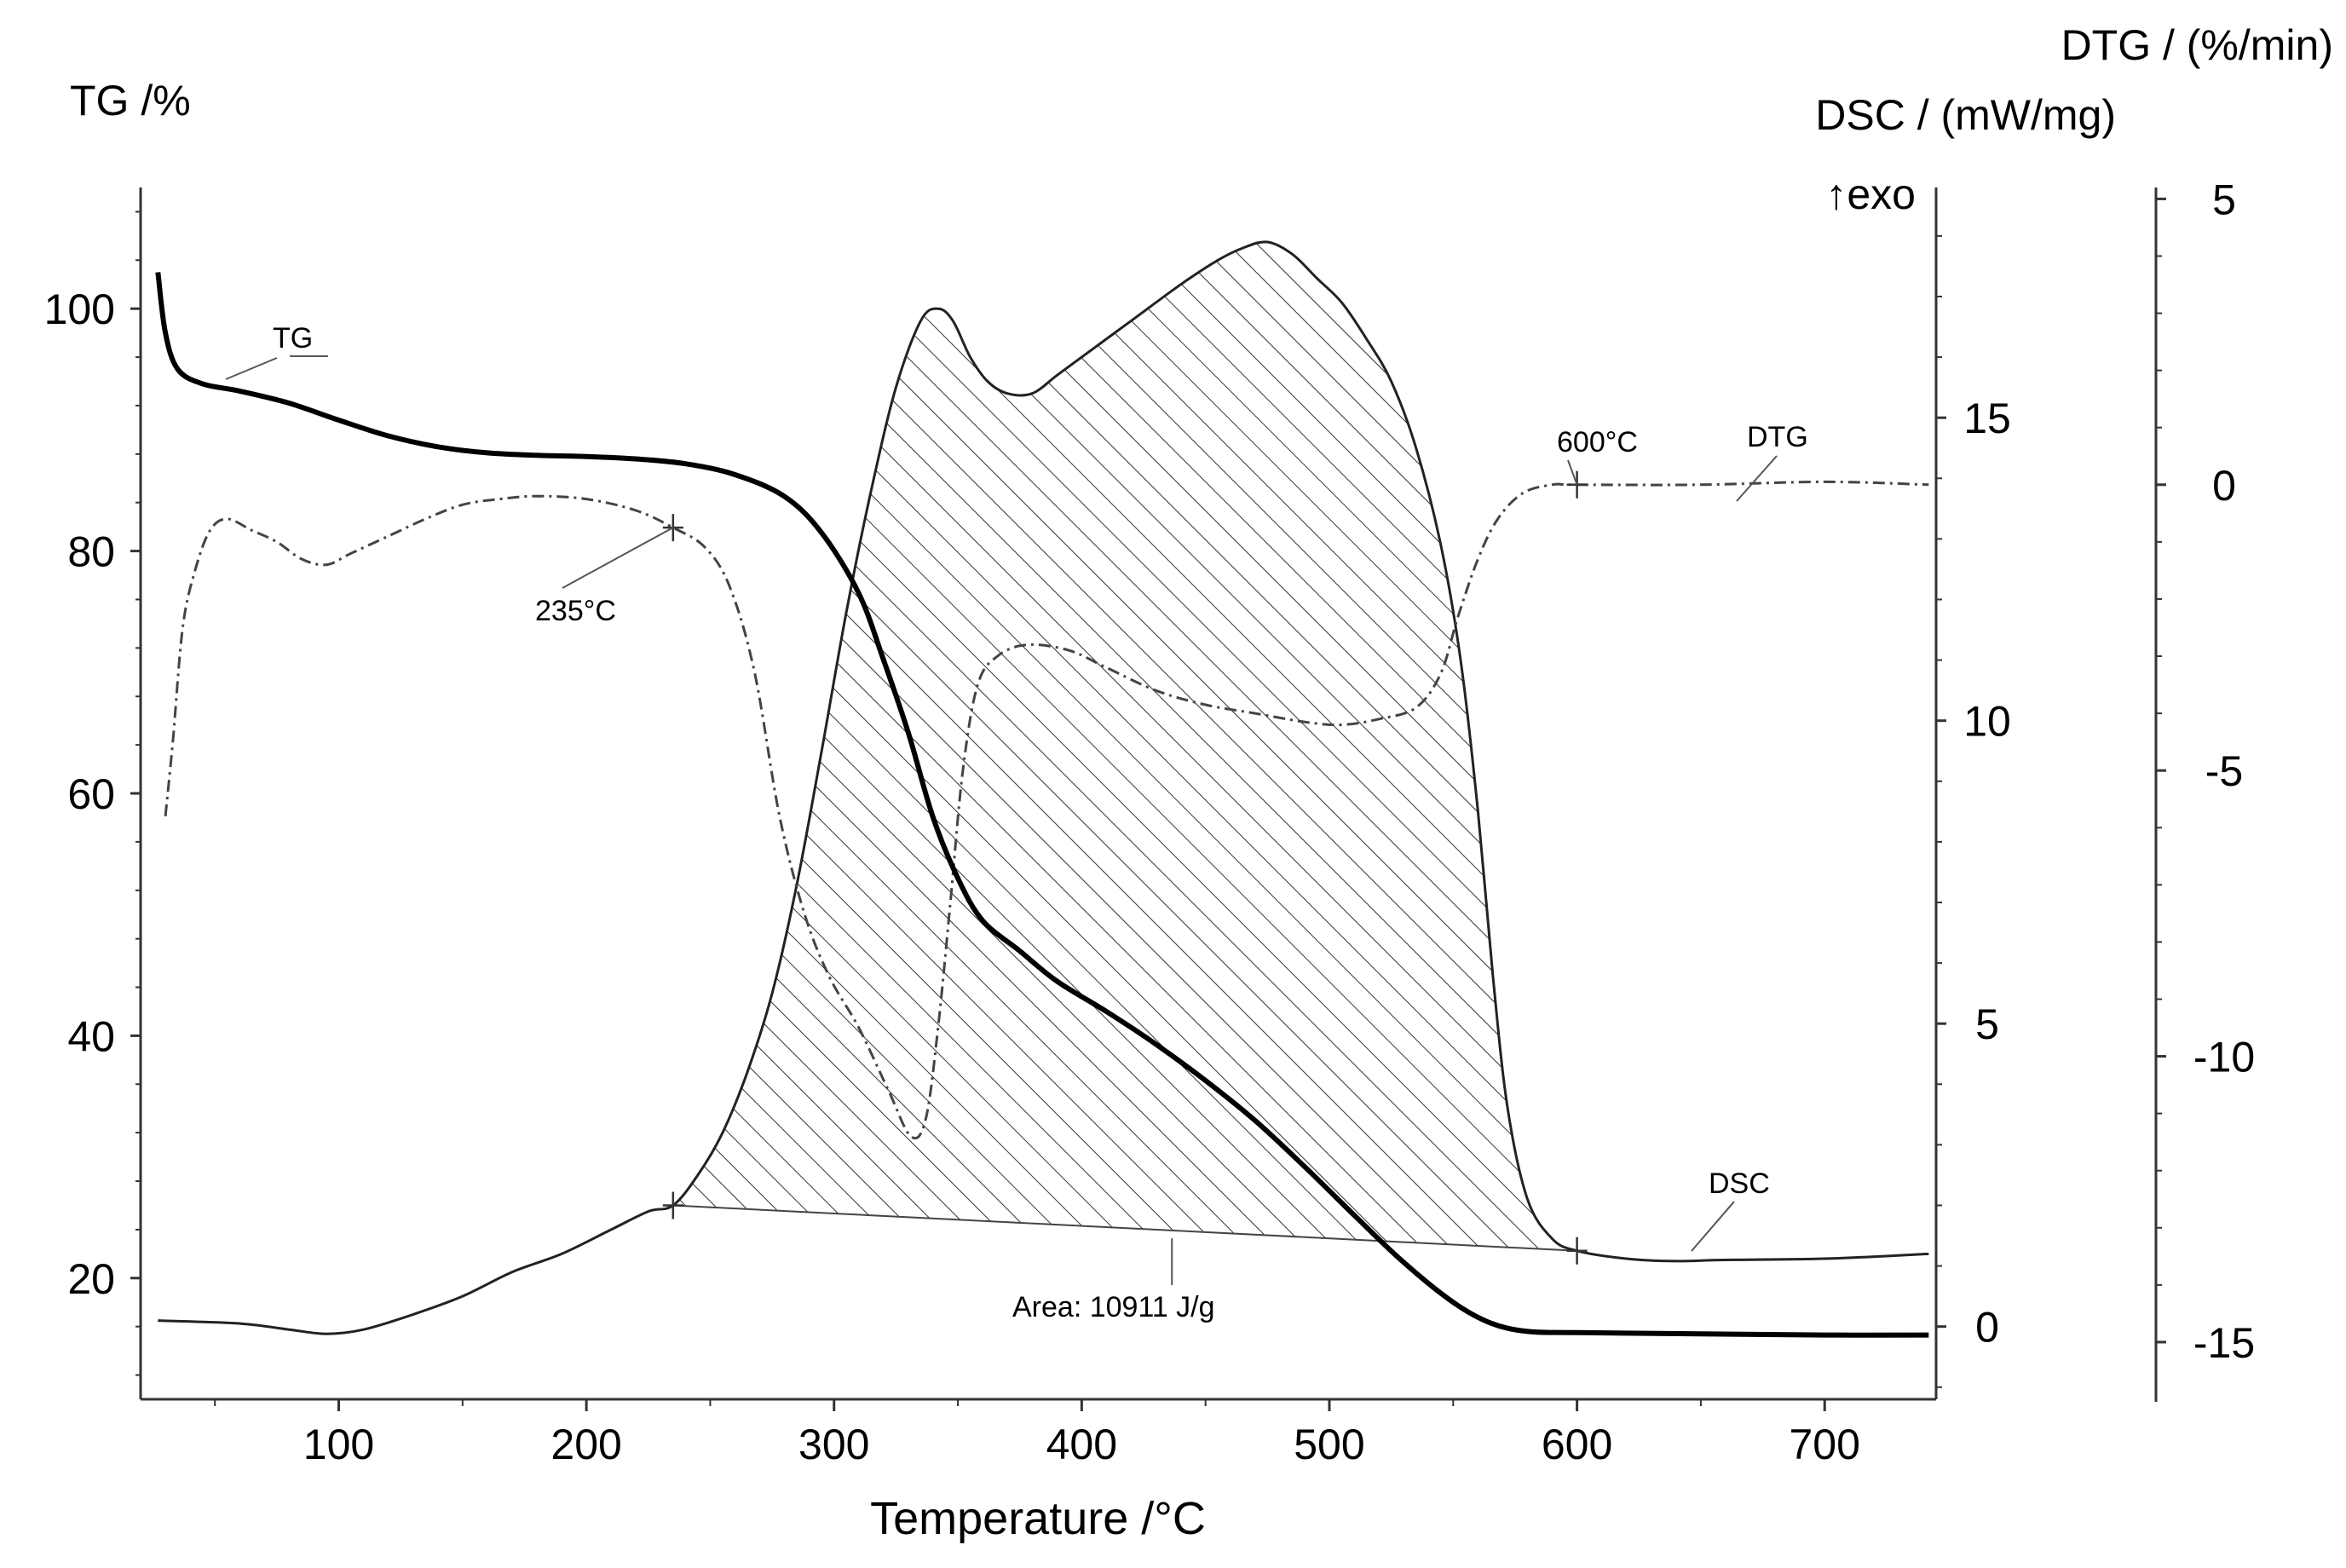 Image resolution: width=2346 pixels, height=1568 pixels. Describe the element at coordinates (1987, 1024) in the screenshot. I see `dsc-tick-label: 5` at that location.